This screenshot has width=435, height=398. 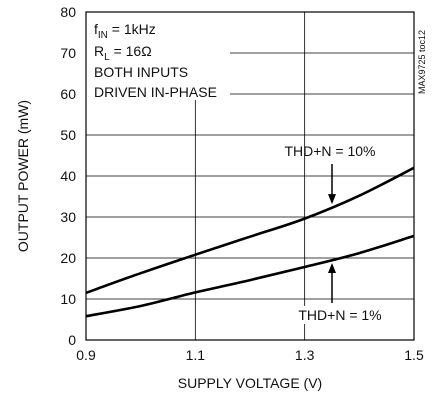 What do you see at coordinates (422, 62) in the screenshot?
I see `side-label: MAX9725 toc12` at bounding box center [422, 62].